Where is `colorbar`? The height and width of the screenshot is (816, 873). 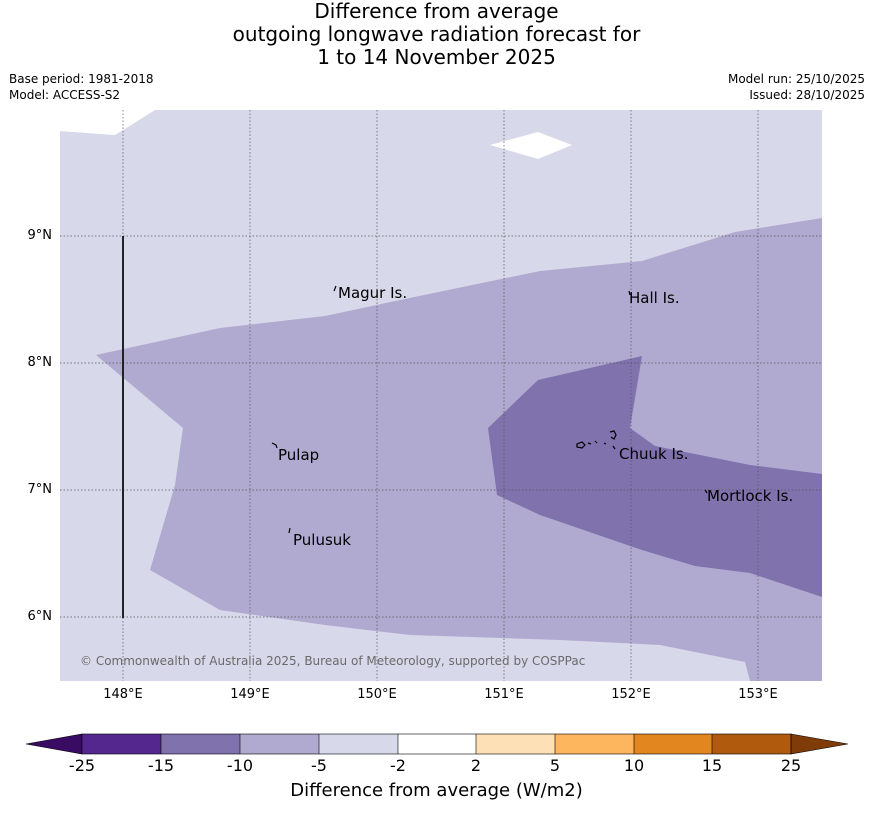
colorbar is located at coordinates (437, 744).